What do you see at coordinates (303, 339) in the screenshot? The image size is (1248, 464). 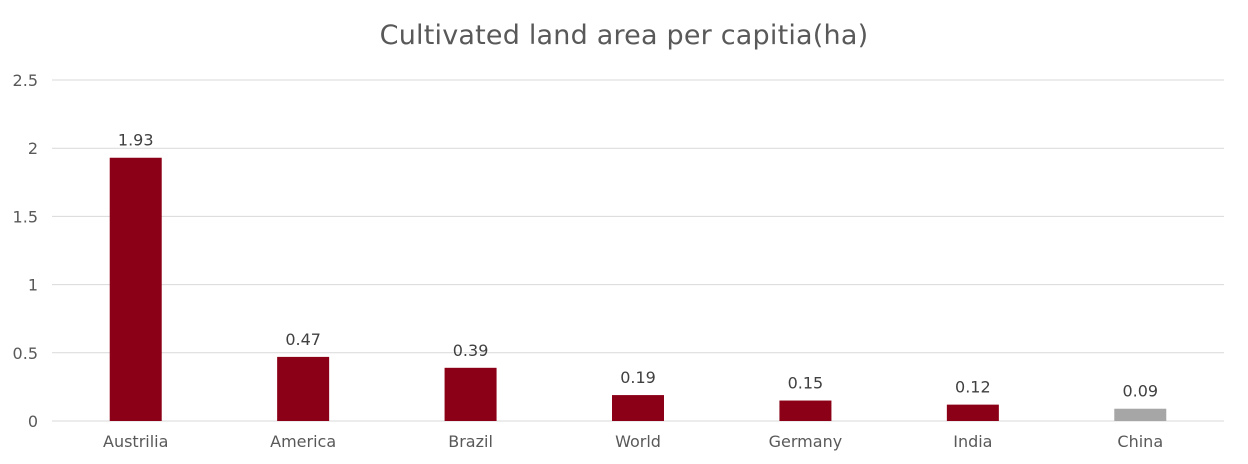 I see `data-label-america: 0.47` at bounding box center [303, 339].